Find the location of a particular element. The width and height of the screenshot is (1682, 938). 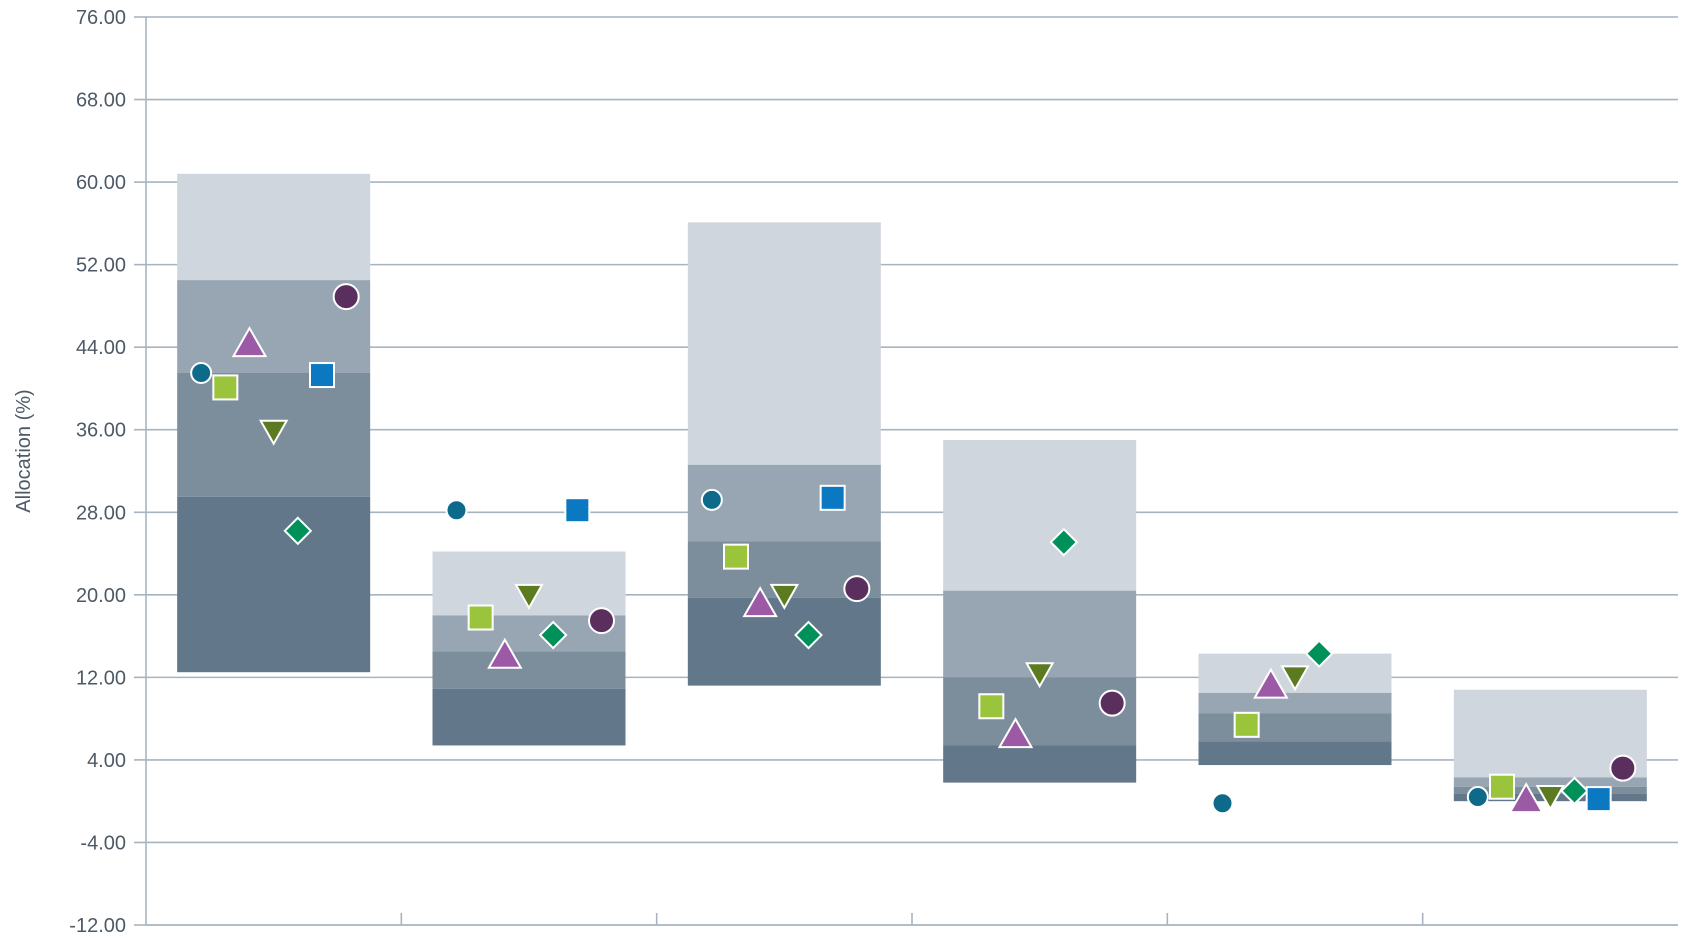

y-tick-label: 60.00 is located at coordinates (101, 183).